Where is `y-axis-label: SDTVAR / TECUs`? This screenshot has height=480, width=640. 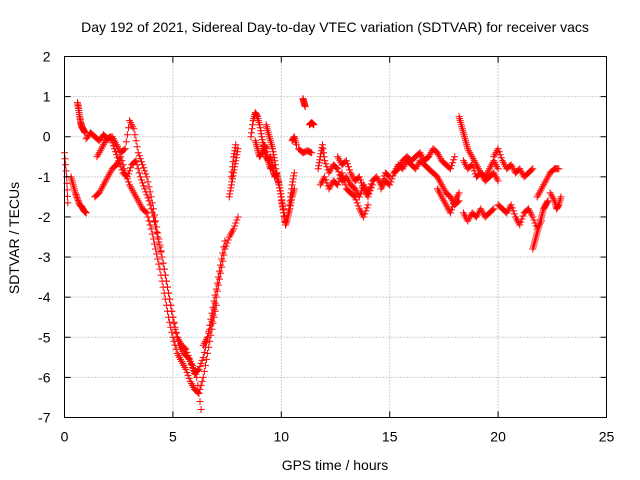
y-axis-label: SDTVAR / TECUs is located at coordinates (14, 238).